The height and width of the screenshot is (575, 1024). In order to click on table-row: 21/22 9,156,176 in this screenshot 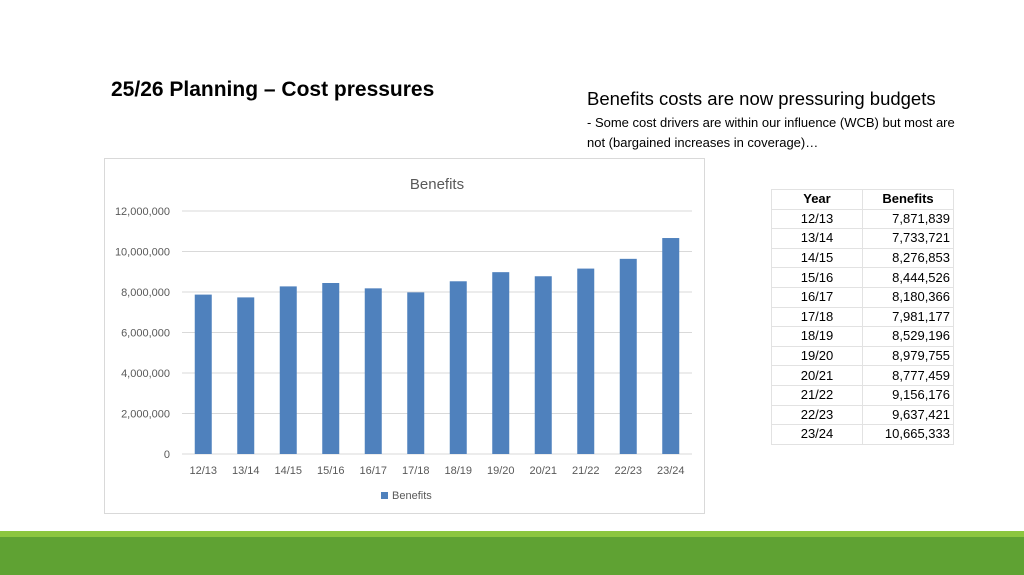, I will do `click(862, 395)`.